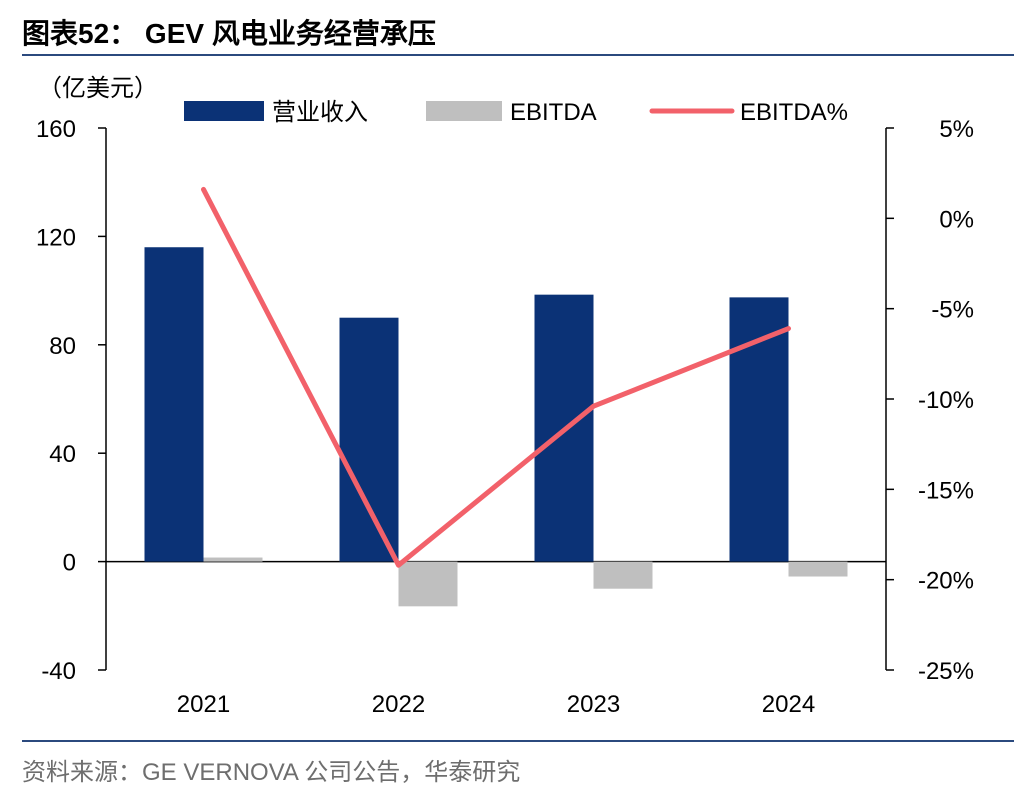  I want to click on left-tick-label: 80, so click(62, 346).